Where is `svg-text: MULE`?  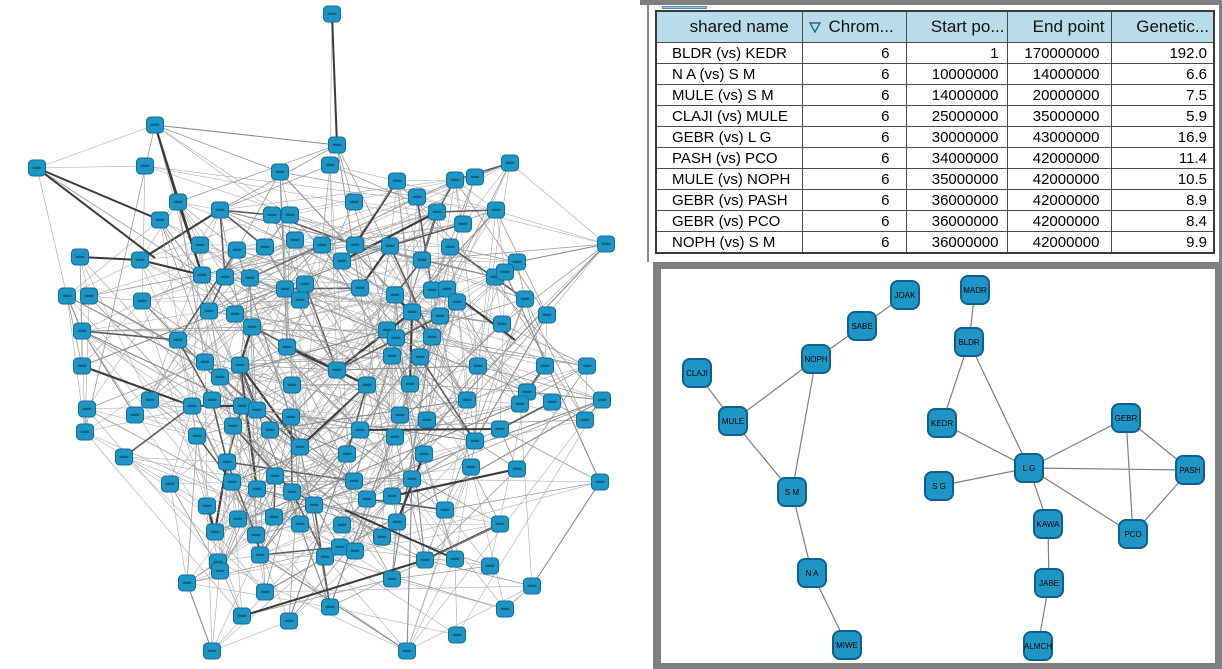 svg-text: MULE is located at coordinates (733, 421).